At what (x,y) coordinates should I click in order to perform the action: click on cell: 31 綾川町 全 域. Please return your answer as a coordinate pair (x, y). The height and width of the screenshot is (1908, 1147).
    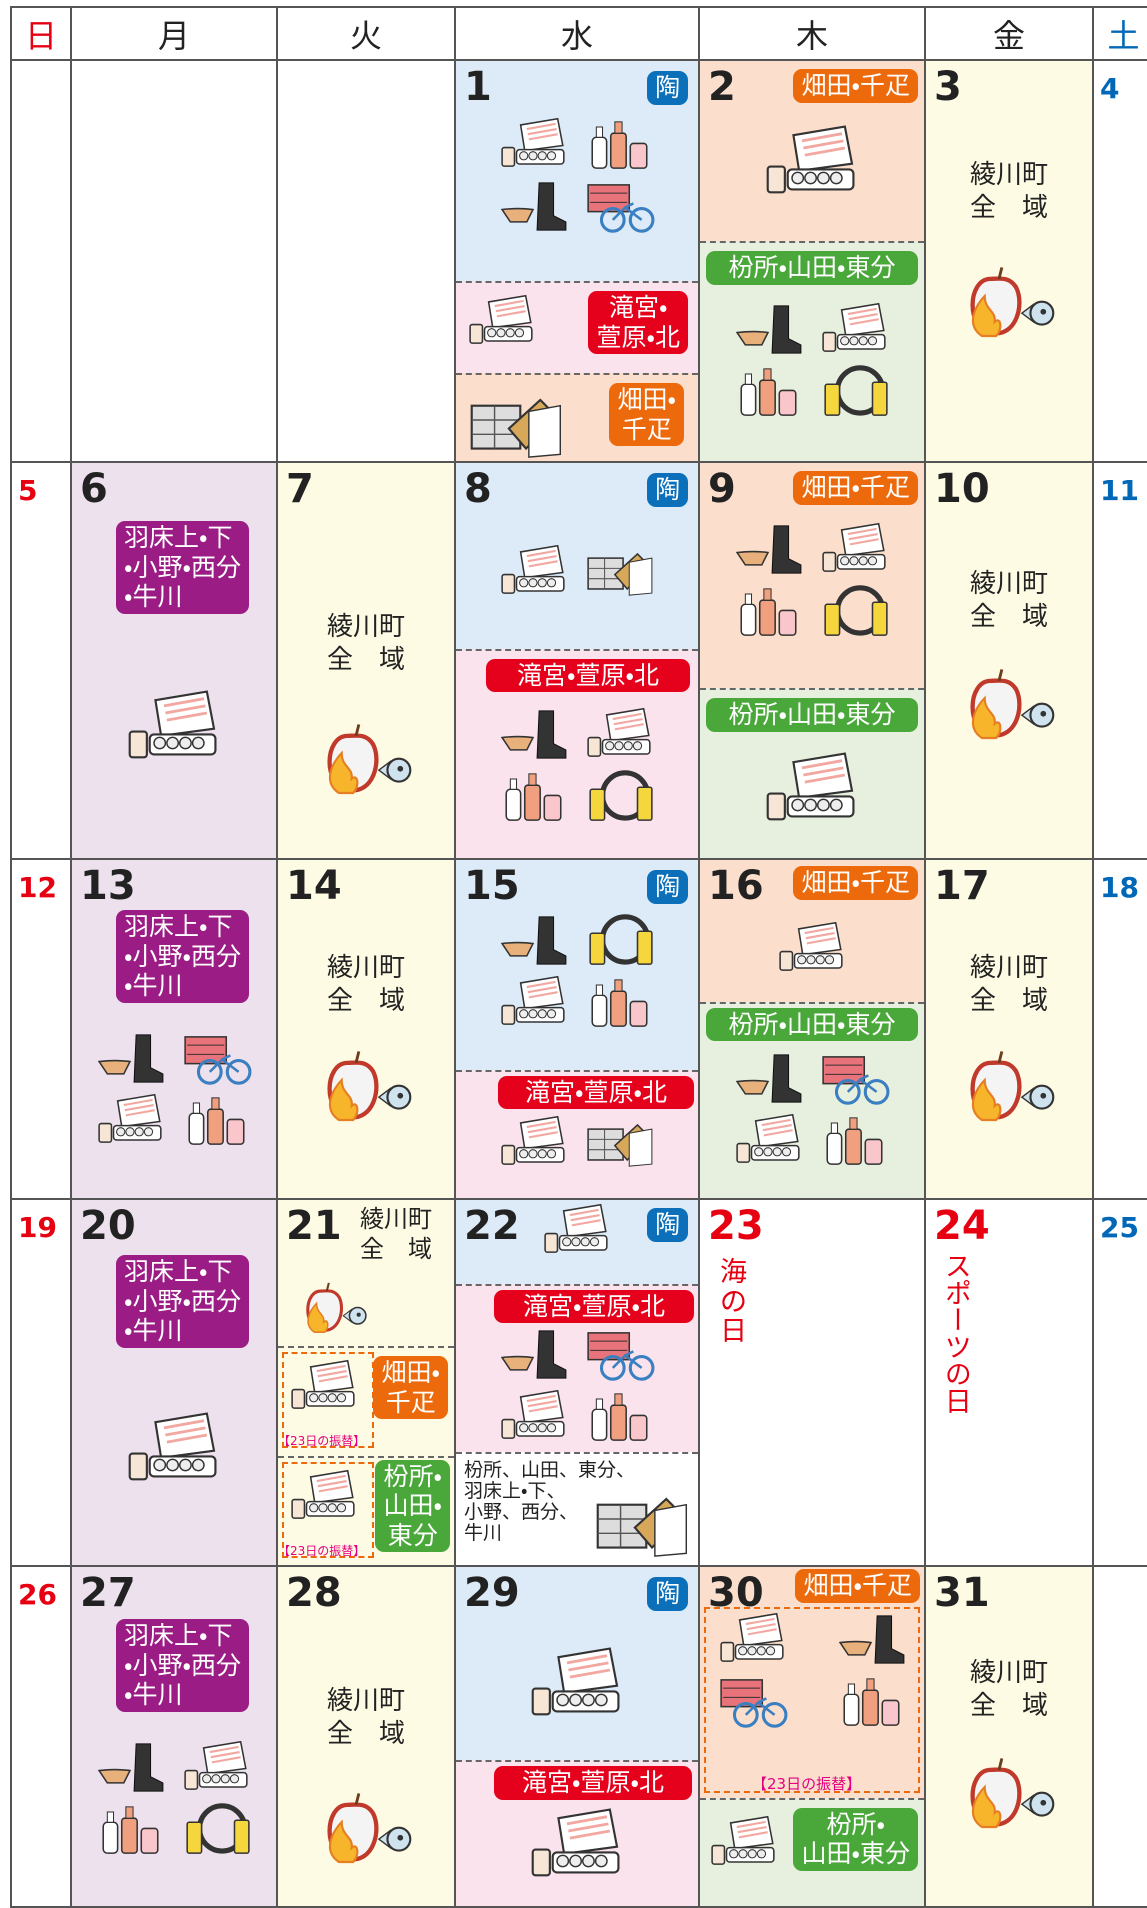
    Looking at the image, I should click on (1009, 1736).